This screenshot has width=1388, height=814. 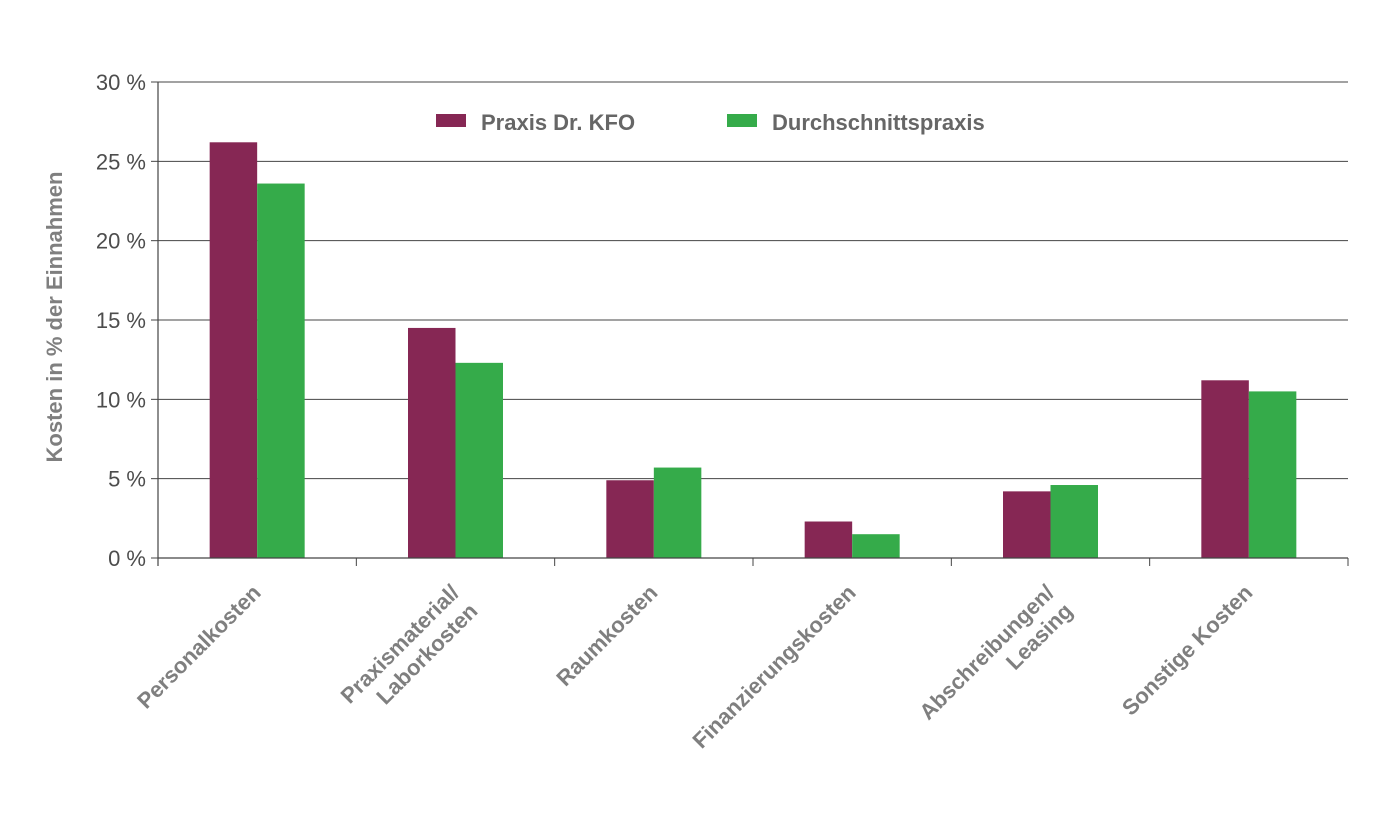 What do you see at coordinates (121, 241) in the screenshot?
I see `y-tick-label: 20 %` at bounding box center [121, 241].